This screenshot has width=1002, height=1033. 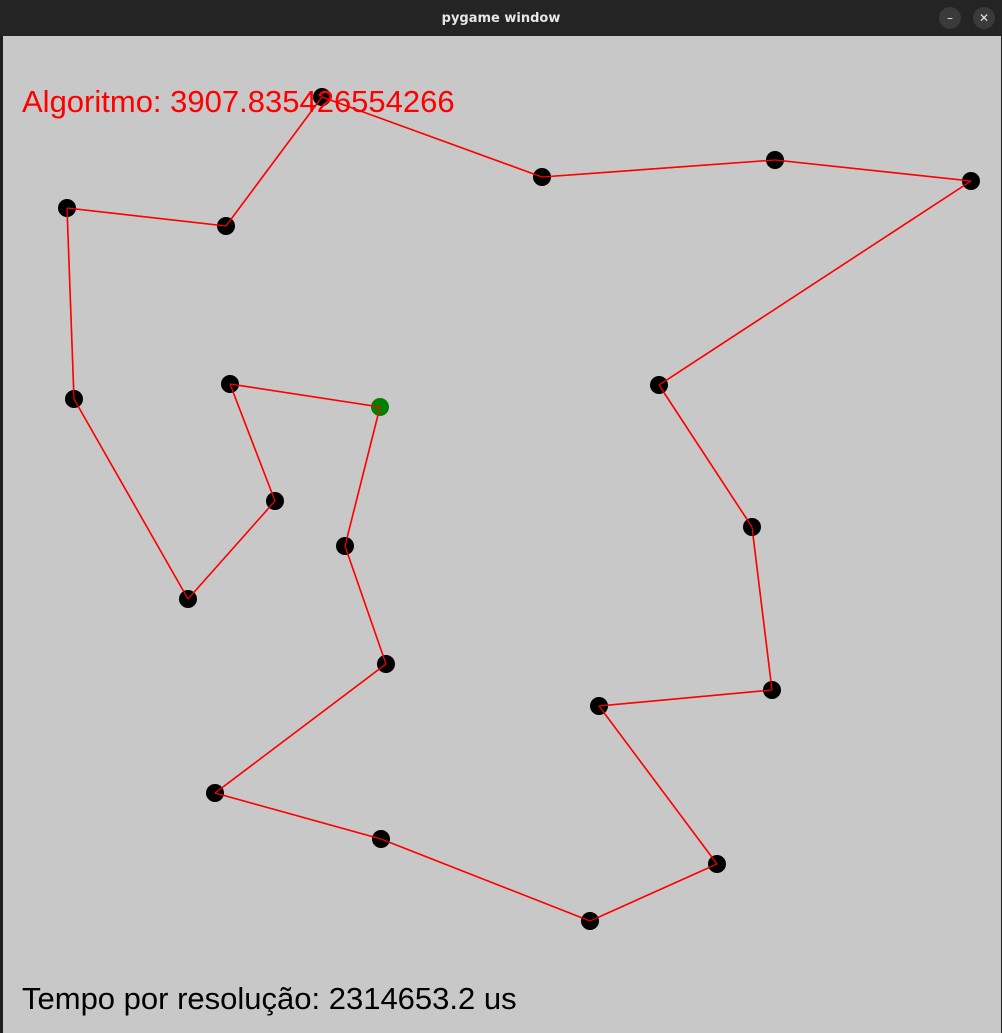 I want to click on algorithm-label: Algoritmo: 3907.835426554266, so click(x=238, y=101).